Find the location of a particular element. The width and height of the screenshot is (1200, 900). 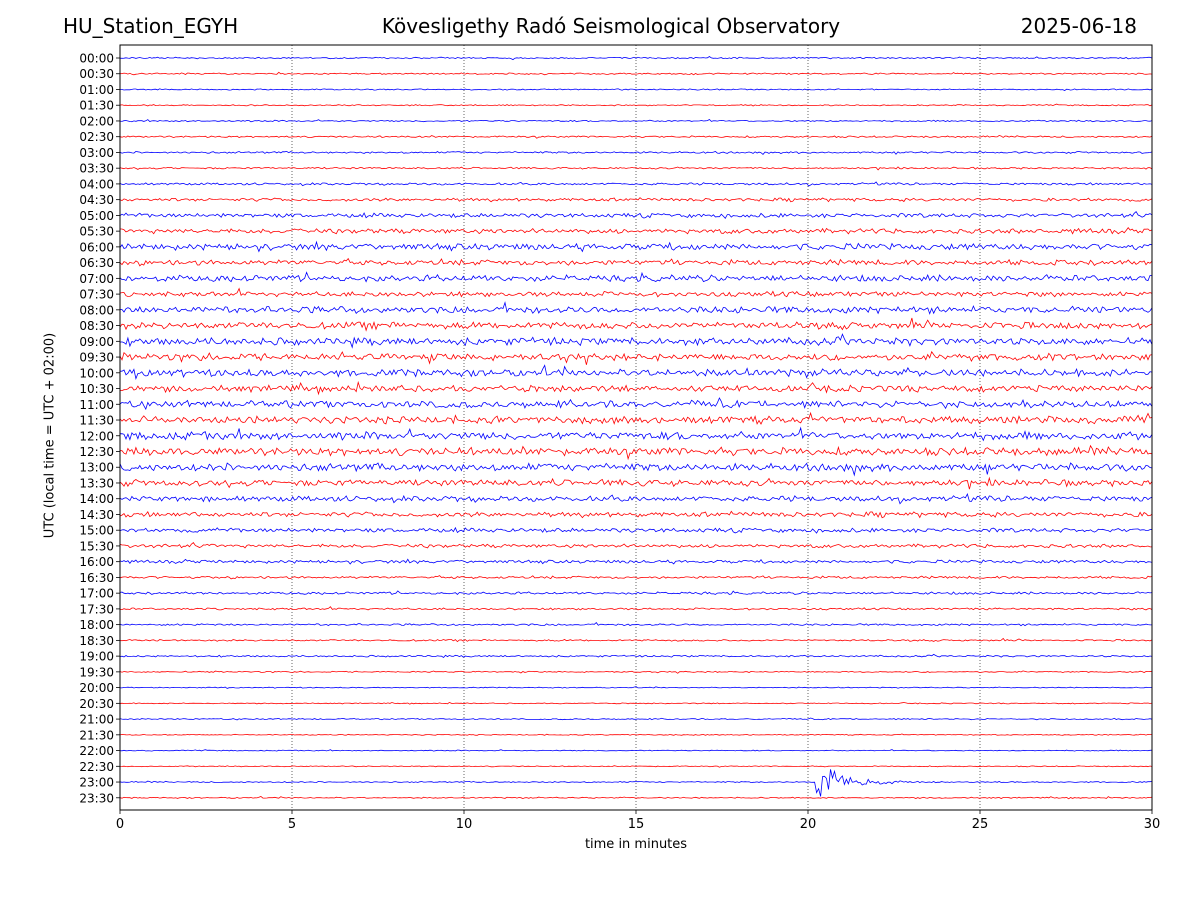

y-tick-label: 06:00 is located at coordinates (96, 247).